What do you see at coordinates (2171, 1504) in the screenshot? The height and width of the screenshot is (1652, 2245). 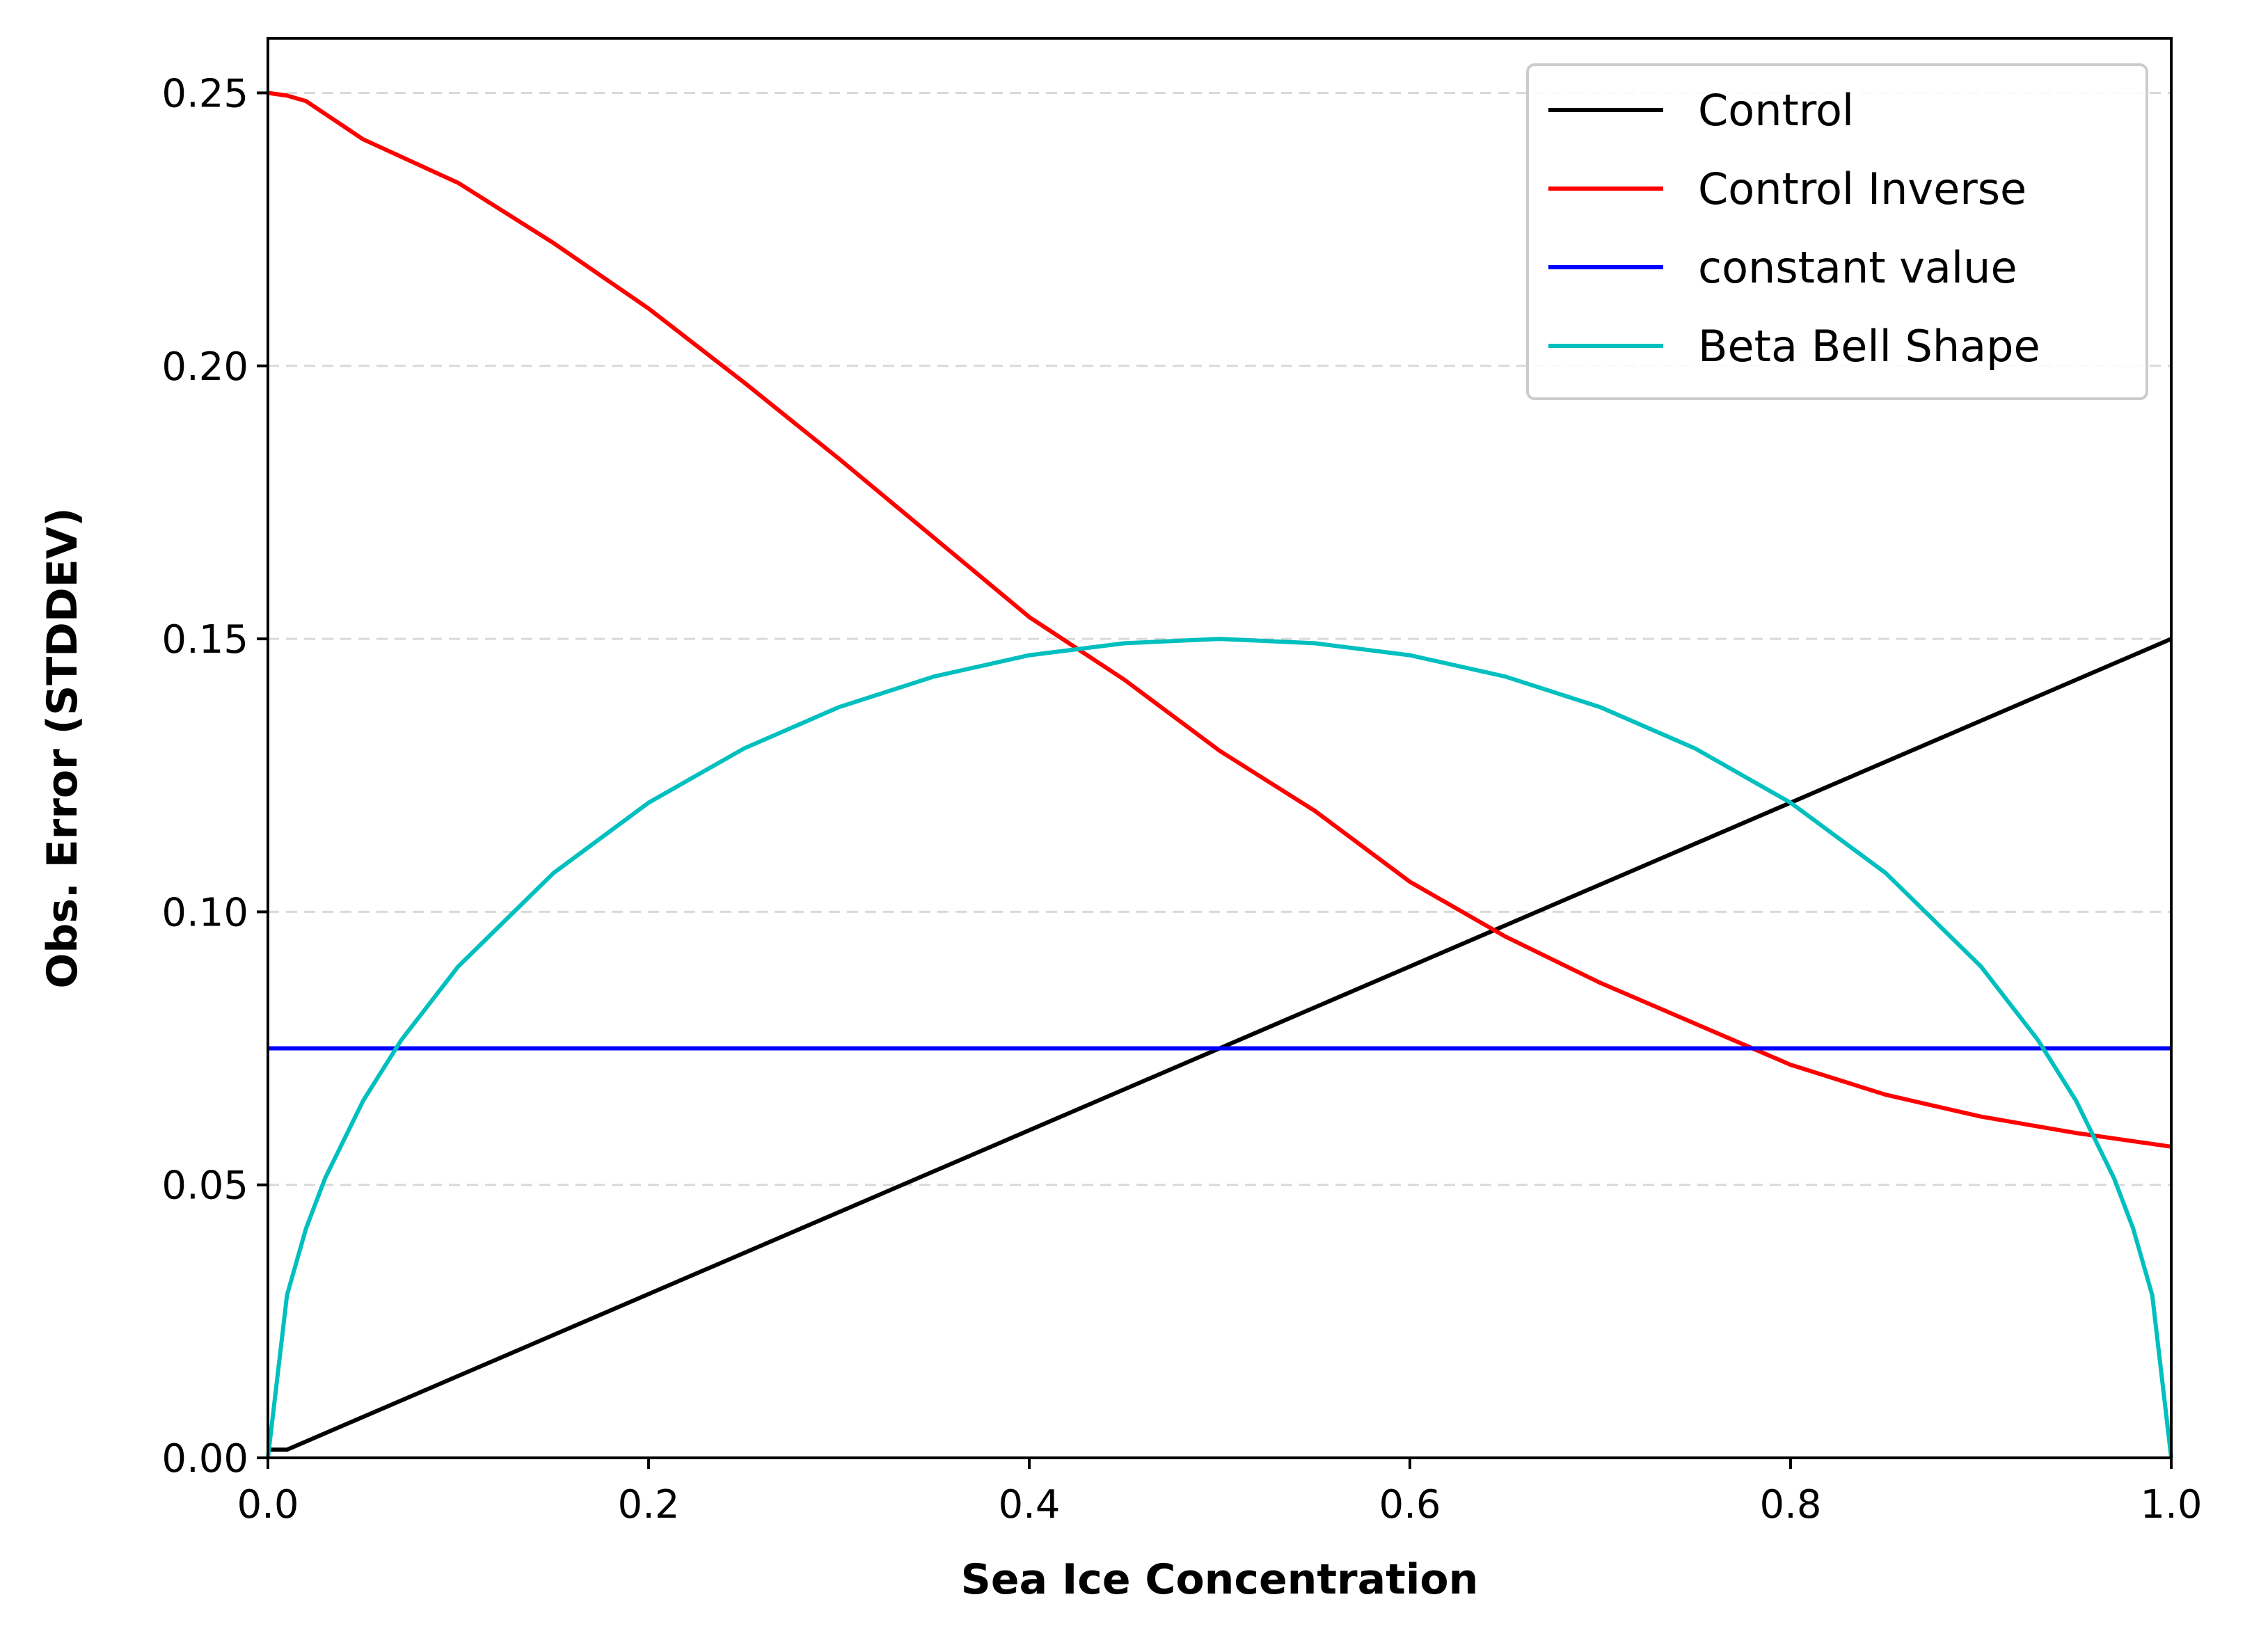 I see `x-tick-label-5: 1.0` at bounding box center [2171, 1504].